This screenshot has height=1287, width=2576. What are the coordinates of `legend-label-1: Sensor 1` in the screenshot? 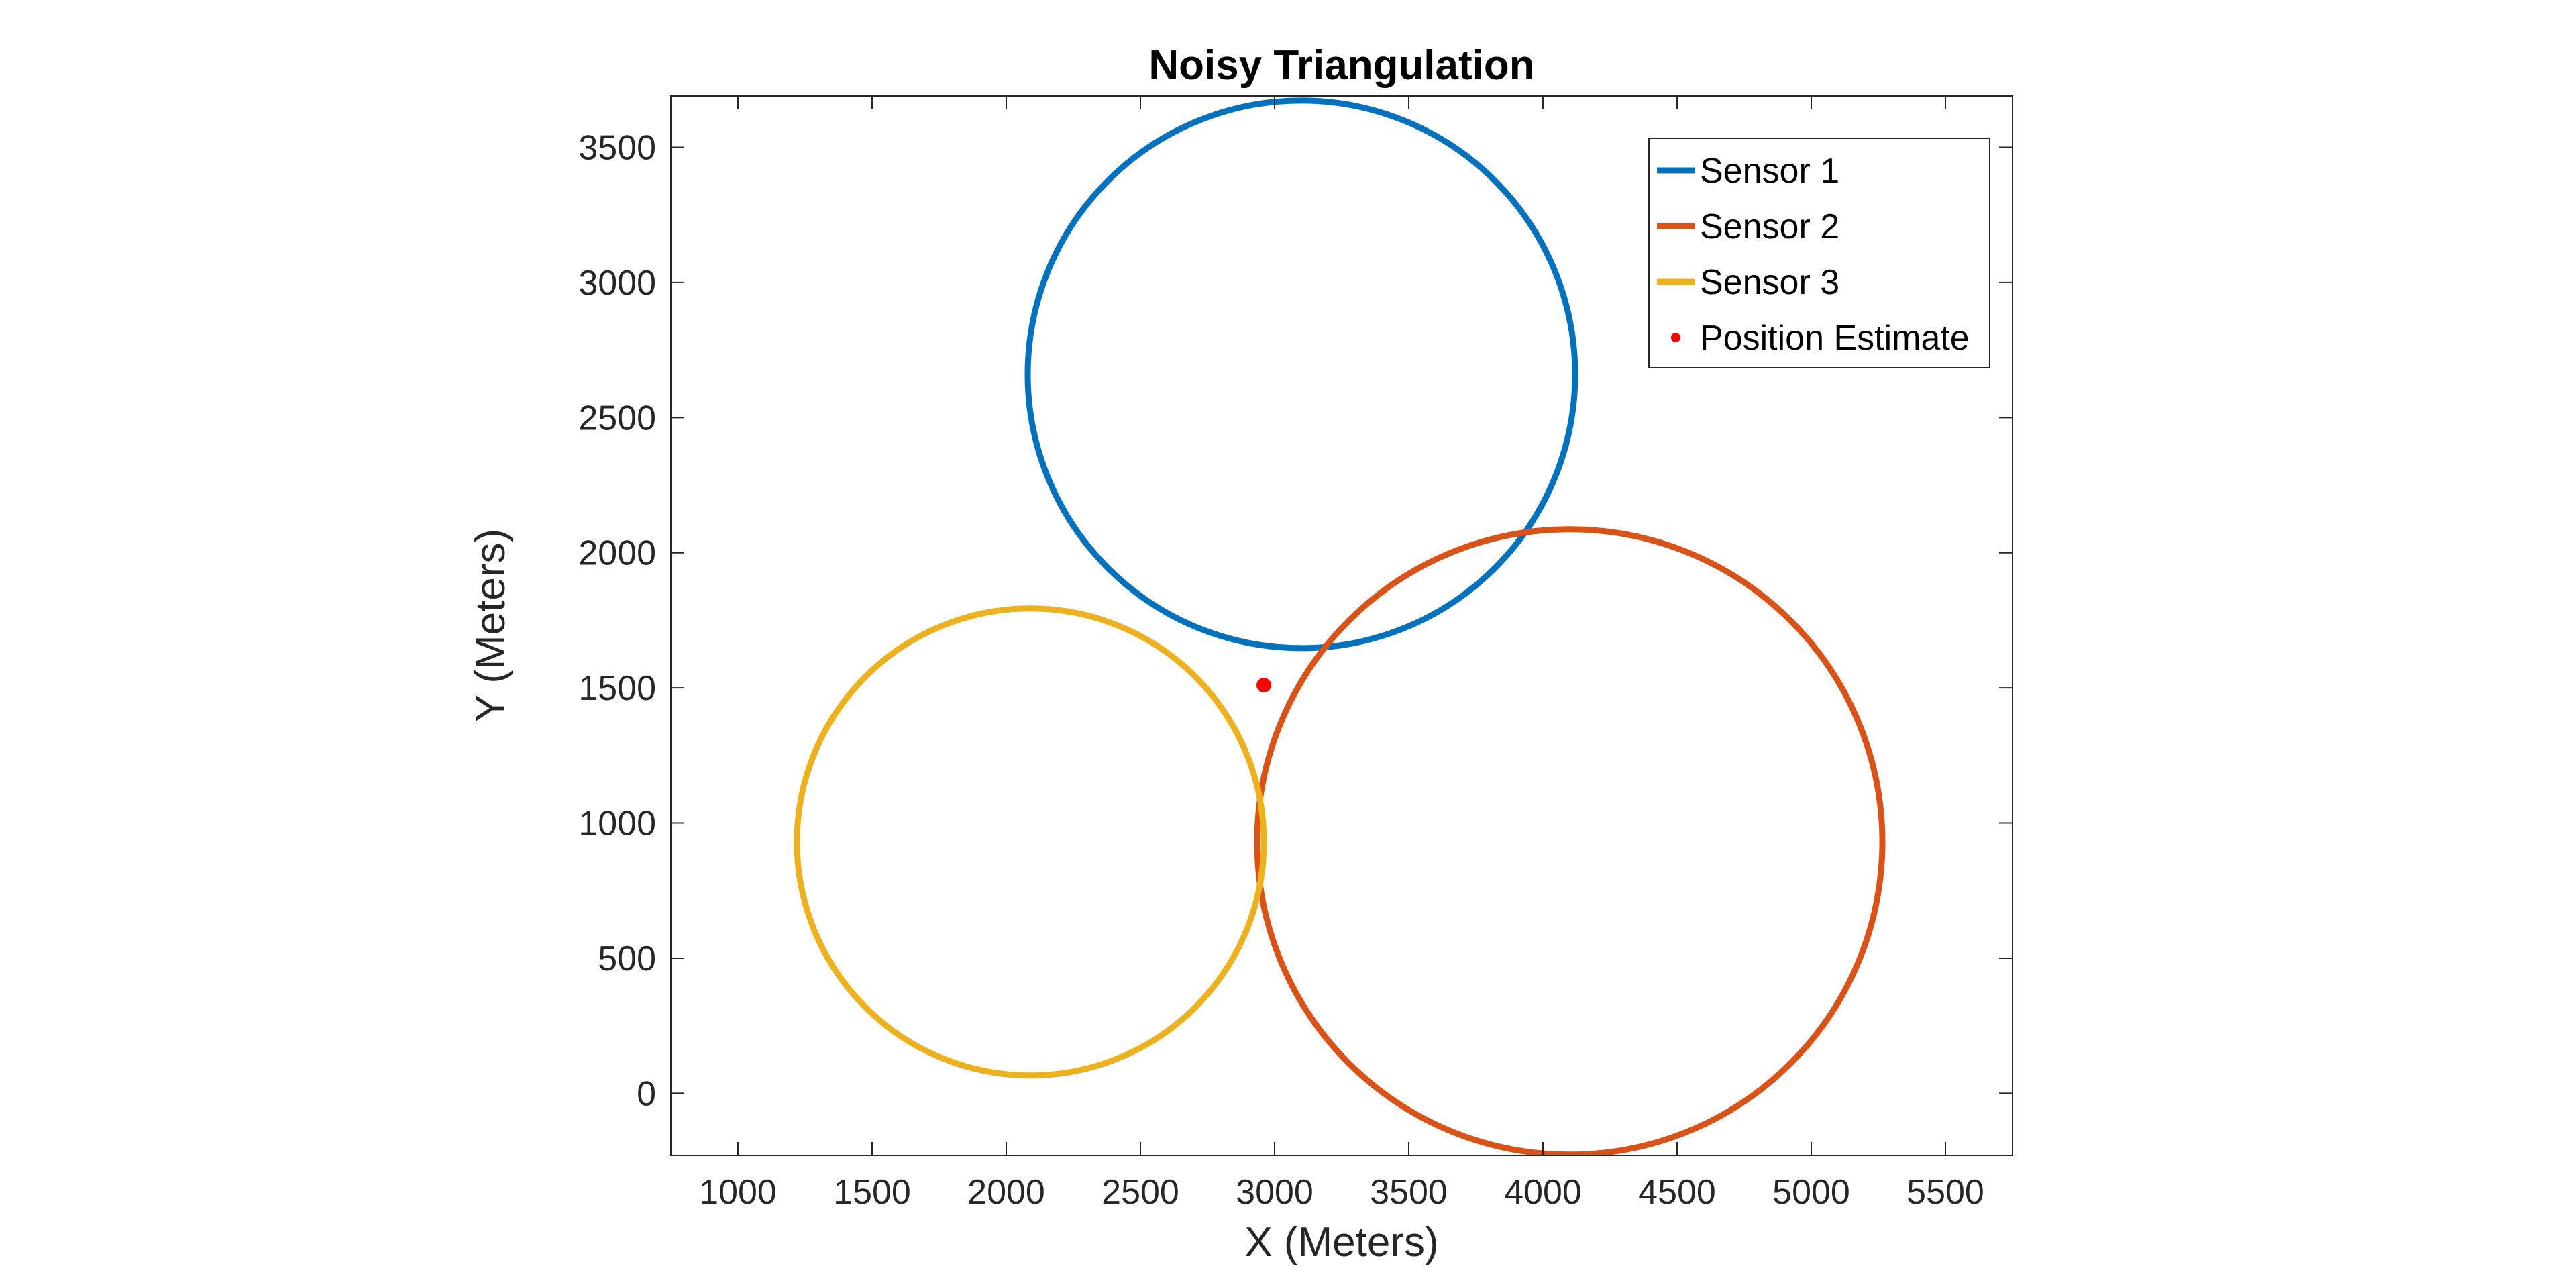 It's located at (1769, 171).